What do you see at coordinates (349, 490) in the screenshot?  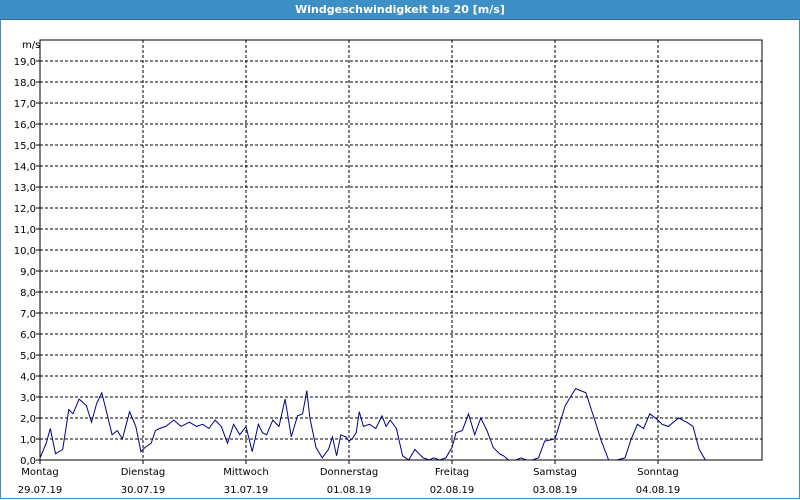 I see `x-tick-date-label: 01.08.19` at bounding box center [349, 490].